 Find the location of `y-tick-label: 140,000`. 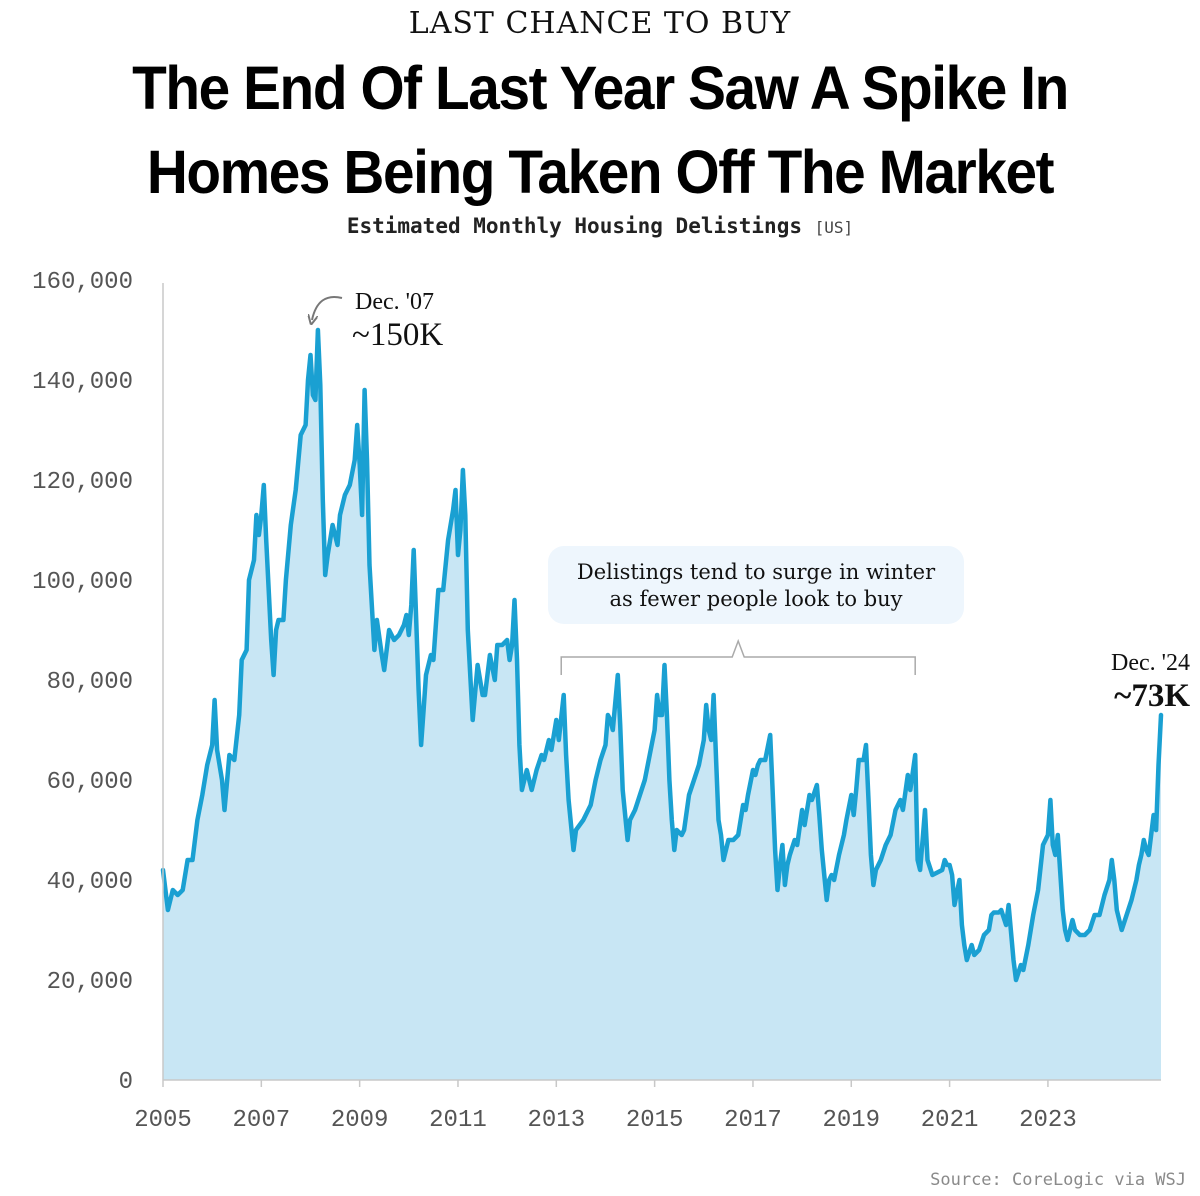

y-tick-label: 140,000 is located at coordinates (82, 382).